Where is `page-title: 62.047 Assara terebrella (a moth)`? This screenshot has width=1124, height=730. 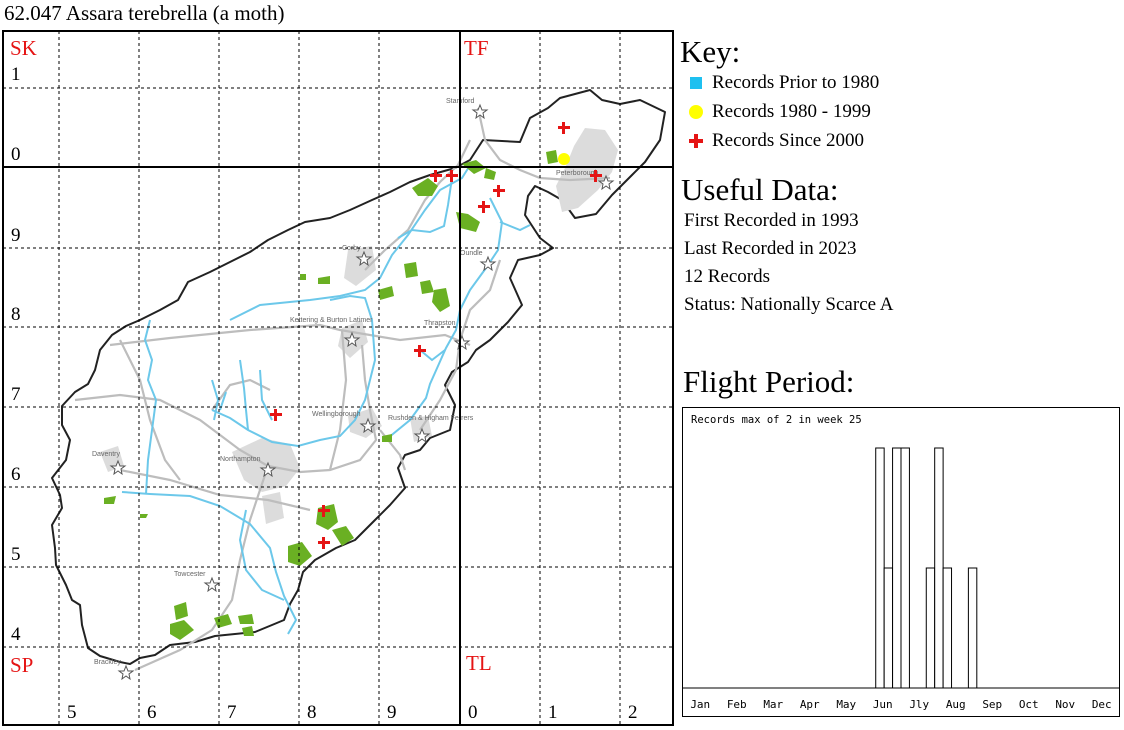 page-title: 62.047 Assara terebrella (a moth) is located at coordinates (144, 13).